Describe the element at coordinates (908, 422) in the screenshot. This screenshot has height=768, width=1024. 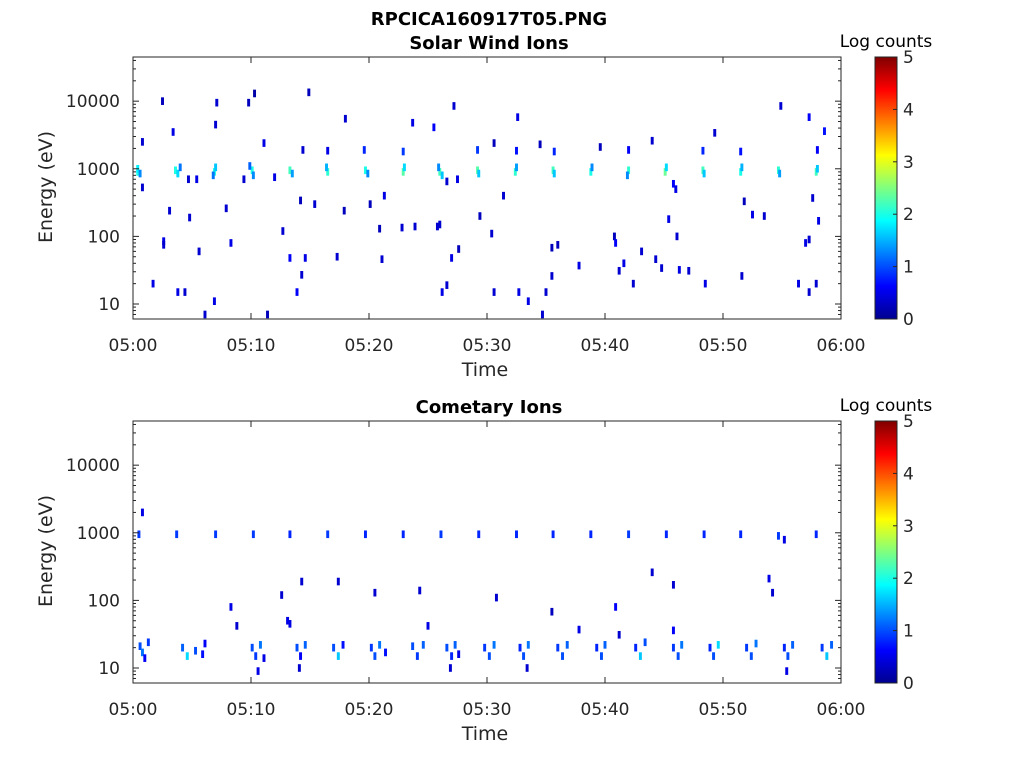
I see `colorbar-tick-label: 5` at that location.